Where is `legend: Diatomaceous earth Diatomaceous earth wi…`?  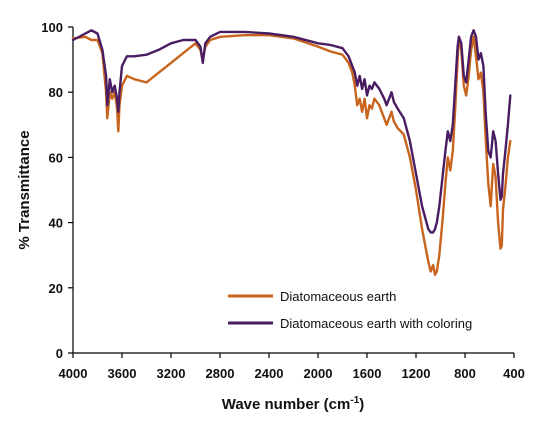
legend: Diatomaceous earth Diatomaceous earth wi… is located at coordinates (350, 310).